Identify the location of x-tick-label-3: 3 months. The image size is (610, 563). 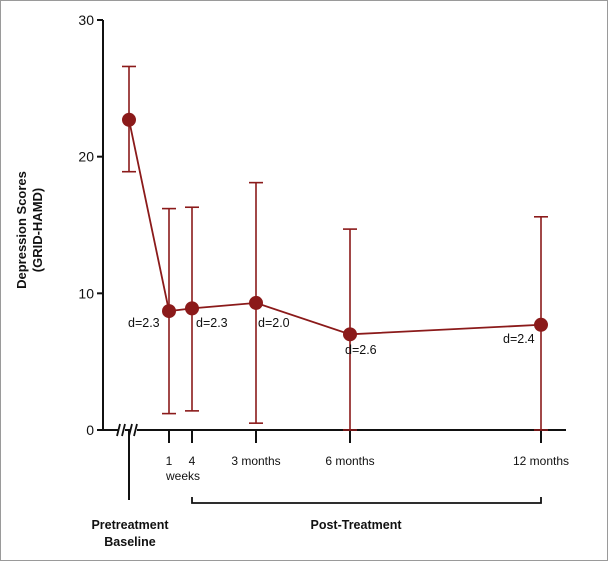
(255, 461).